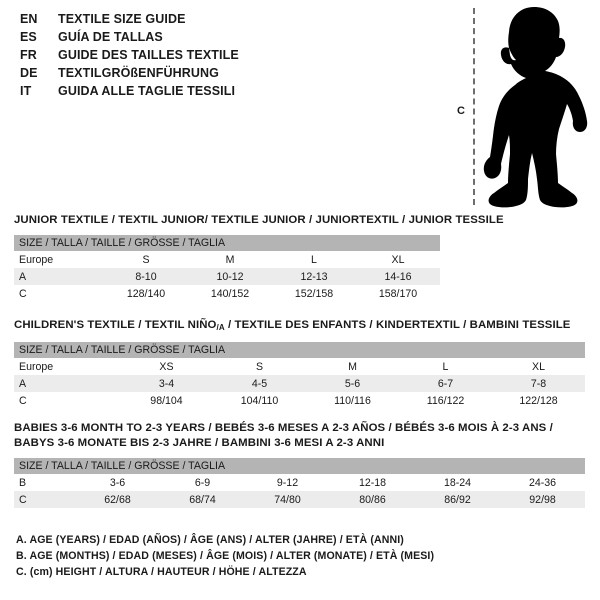 This screenshot has width=600, height=600. Describe the element at coordinates (230, 21) in the screenshot. I see `language-row: EN TEXTILE SIZE GUIDE` at that location.